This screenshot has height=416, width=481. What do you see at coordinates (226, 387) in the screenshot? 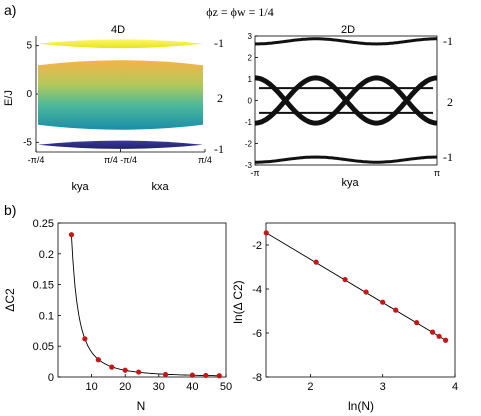
I see `x-tick-label: 50` at bounding box center [226, 387].